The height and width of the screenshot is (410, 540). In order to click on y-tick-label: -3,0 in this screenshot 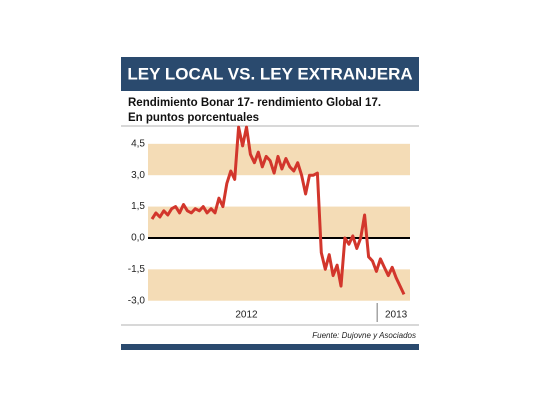, I will do `click(137, 300)`.